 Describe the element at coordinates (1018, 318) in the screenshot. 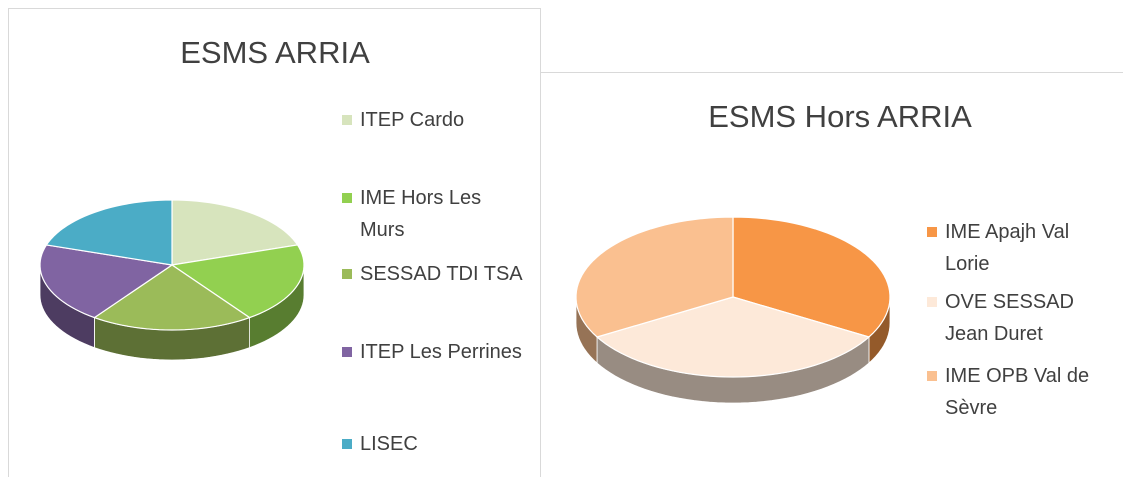

I see `legend-item: OVE SESSAD Jean Duret` at that location.